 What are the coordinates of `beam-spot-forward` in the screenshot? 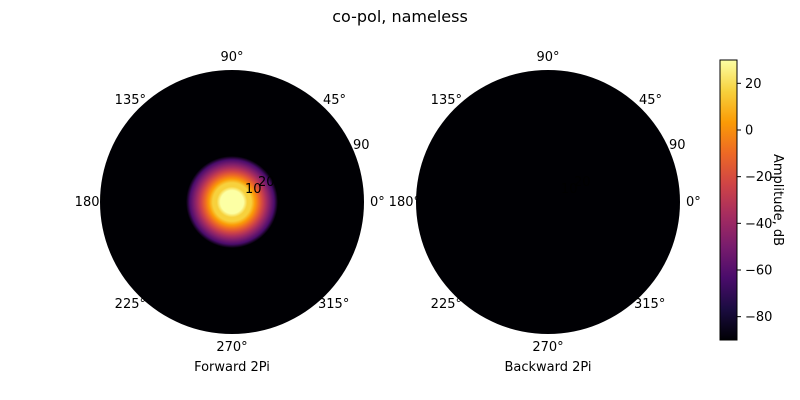 It's located at (232, 202).